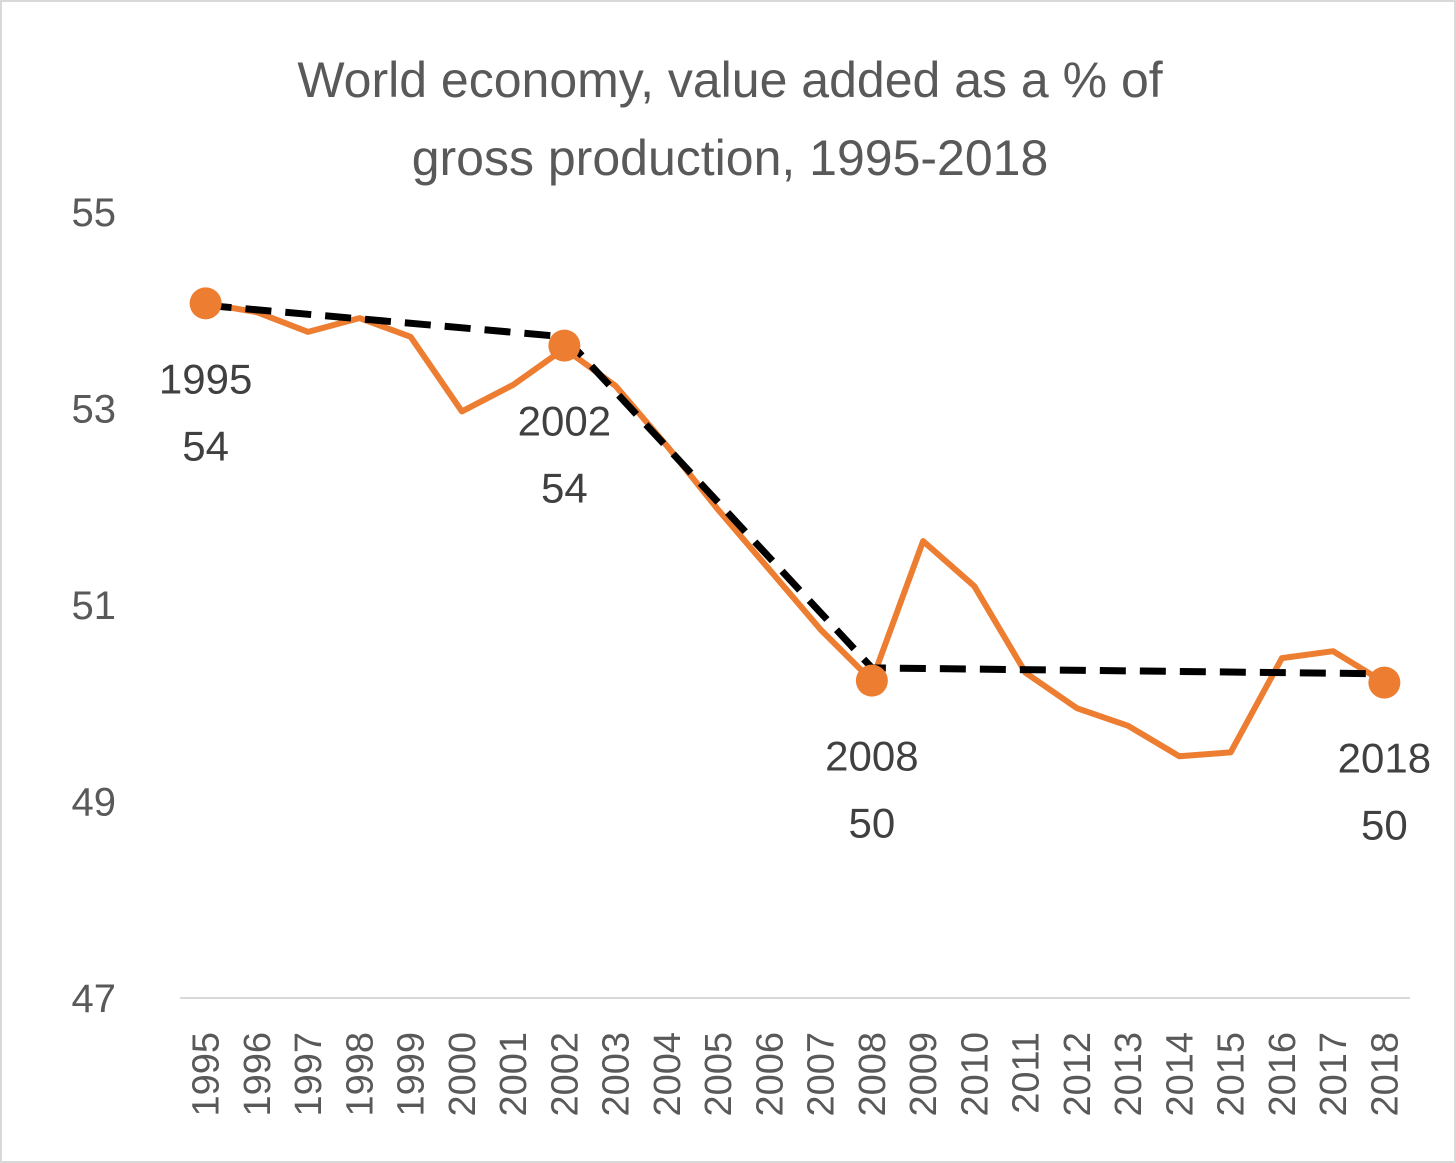 The height and width of the screenshot is (1163, 1456). What do you see at coordinates (1384, 758) in the screenshot?
I see `data-label-year: 2018` at bounding box center [1384, 758].